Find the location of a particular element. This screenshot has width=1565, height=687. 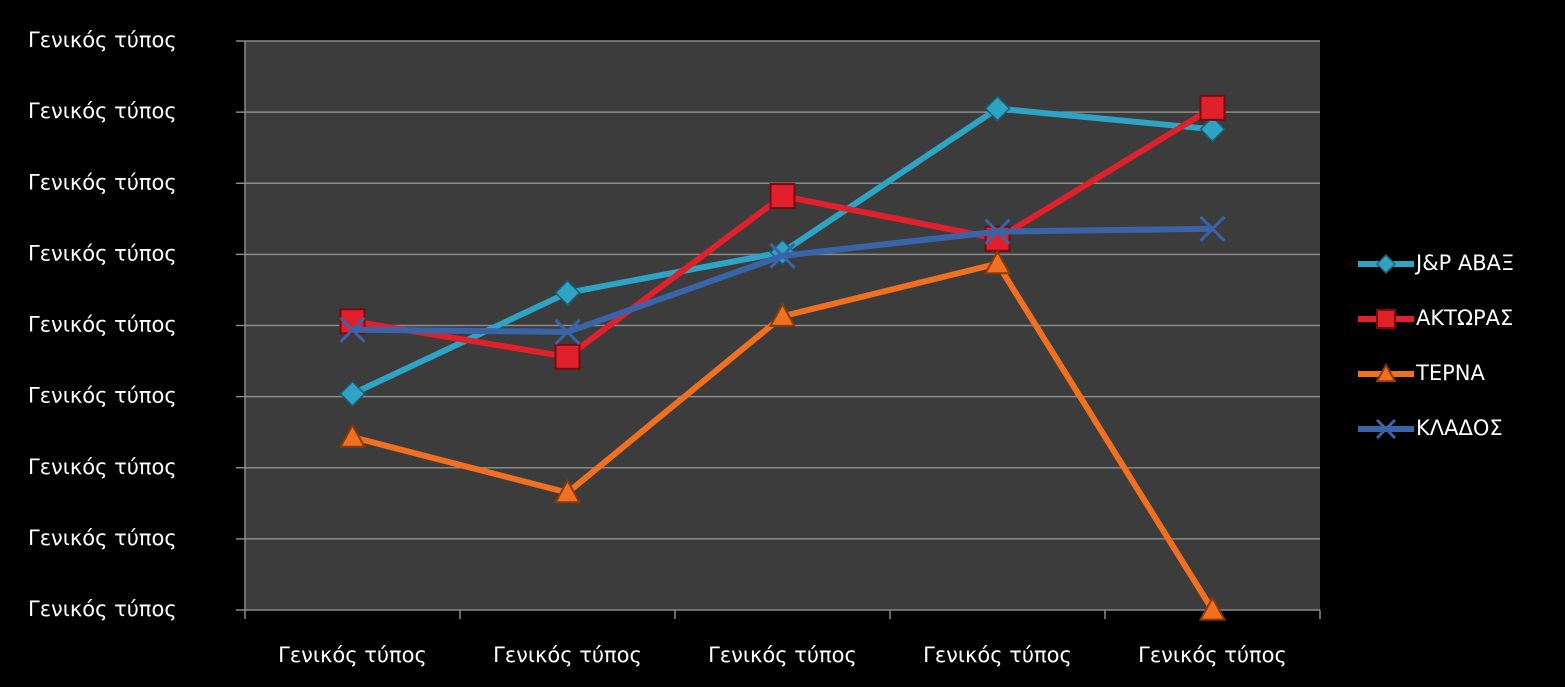

legend-label: ΚΛΑΔΟΣ is located at coordinates (1459, 428).